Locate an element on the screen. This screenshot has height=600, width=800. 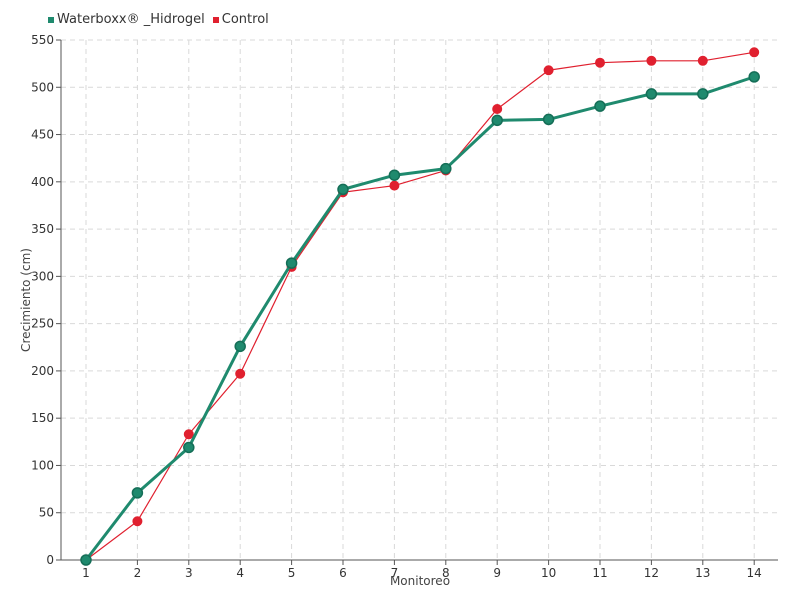
y-tick-label: 250 is located at coordinates (42, 324).